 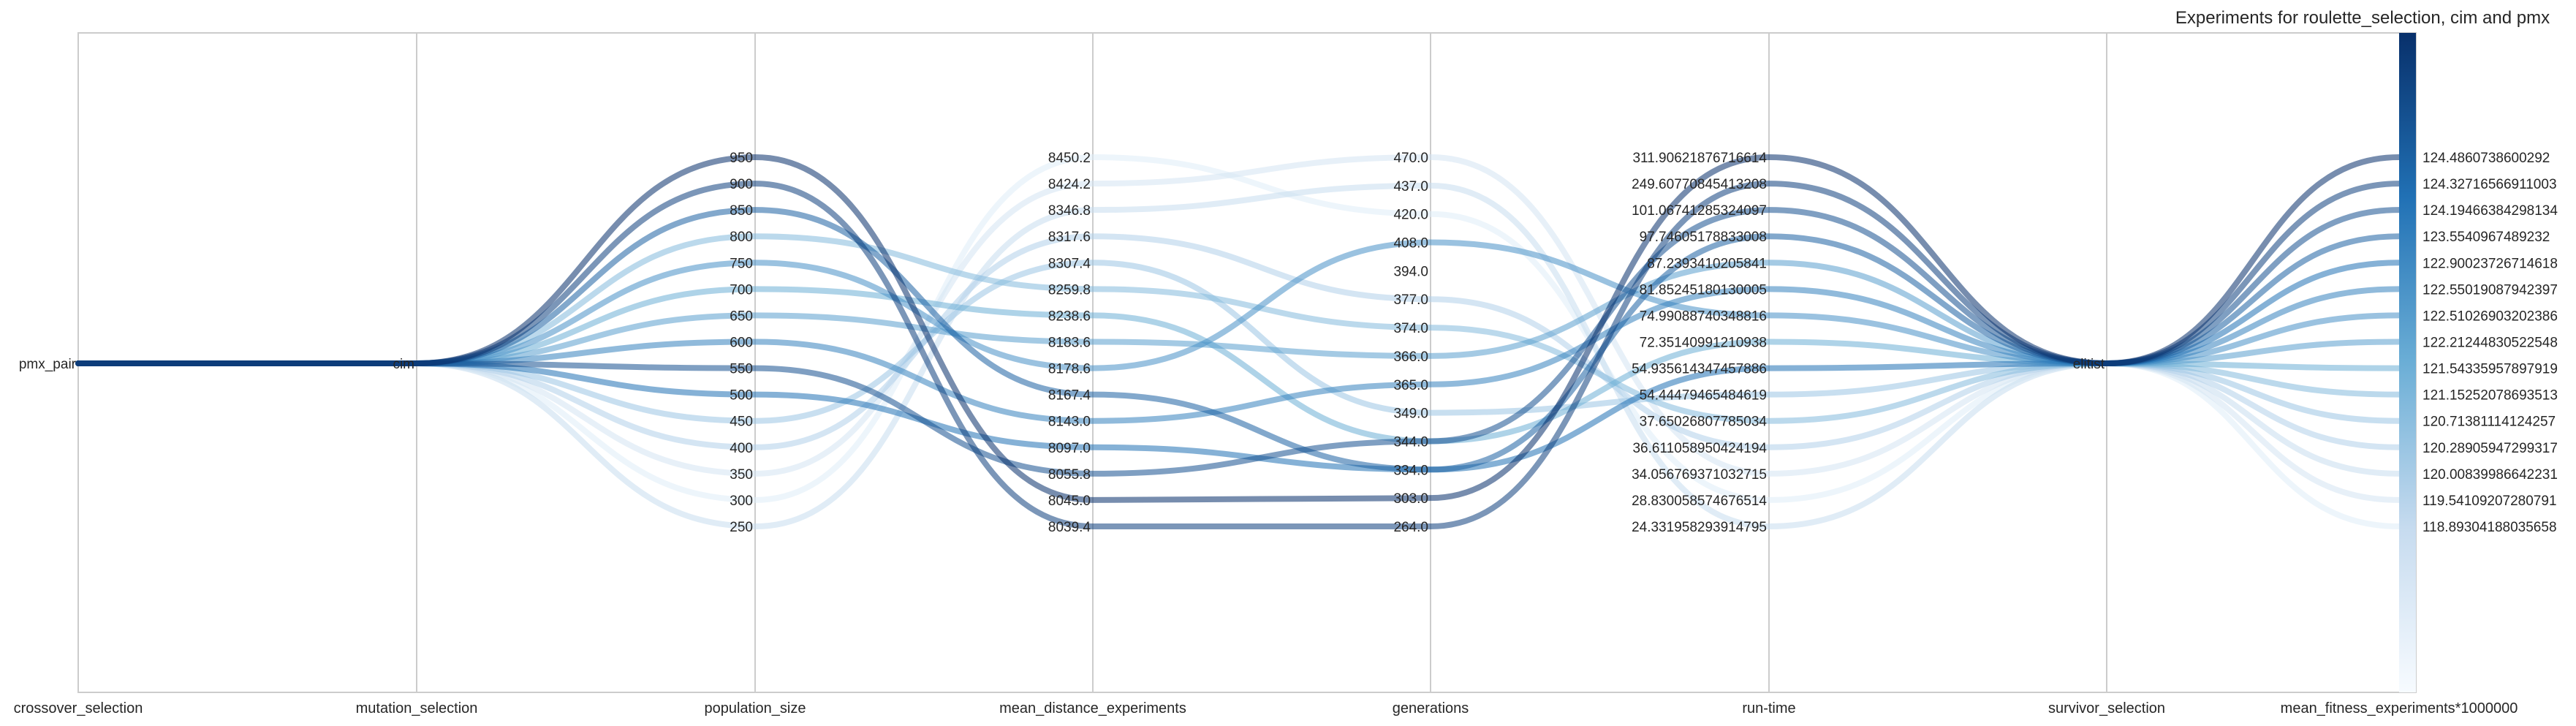 What do you see at coordinates (1699, 448) in the screenshot?
I see `tick-run_time: 36.611058950424194` at bounding box center [1699, 448].